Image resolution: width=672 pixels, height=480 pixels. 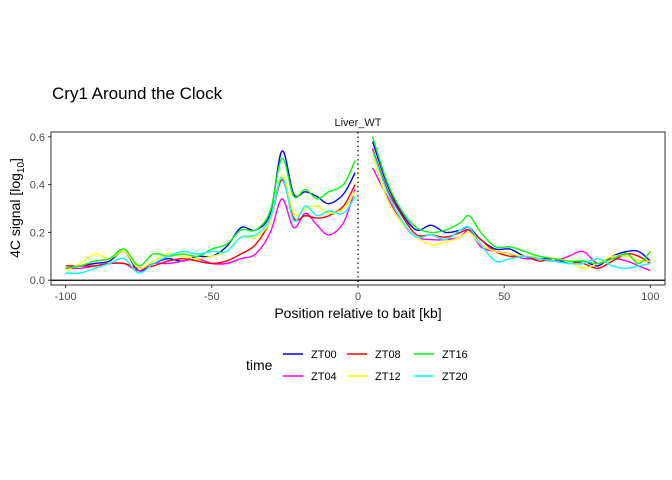 What do you see at coordinates (15, 160) in the screenshot?
I see `y-axis-title-close: ]` at bounding box center [15, 160].